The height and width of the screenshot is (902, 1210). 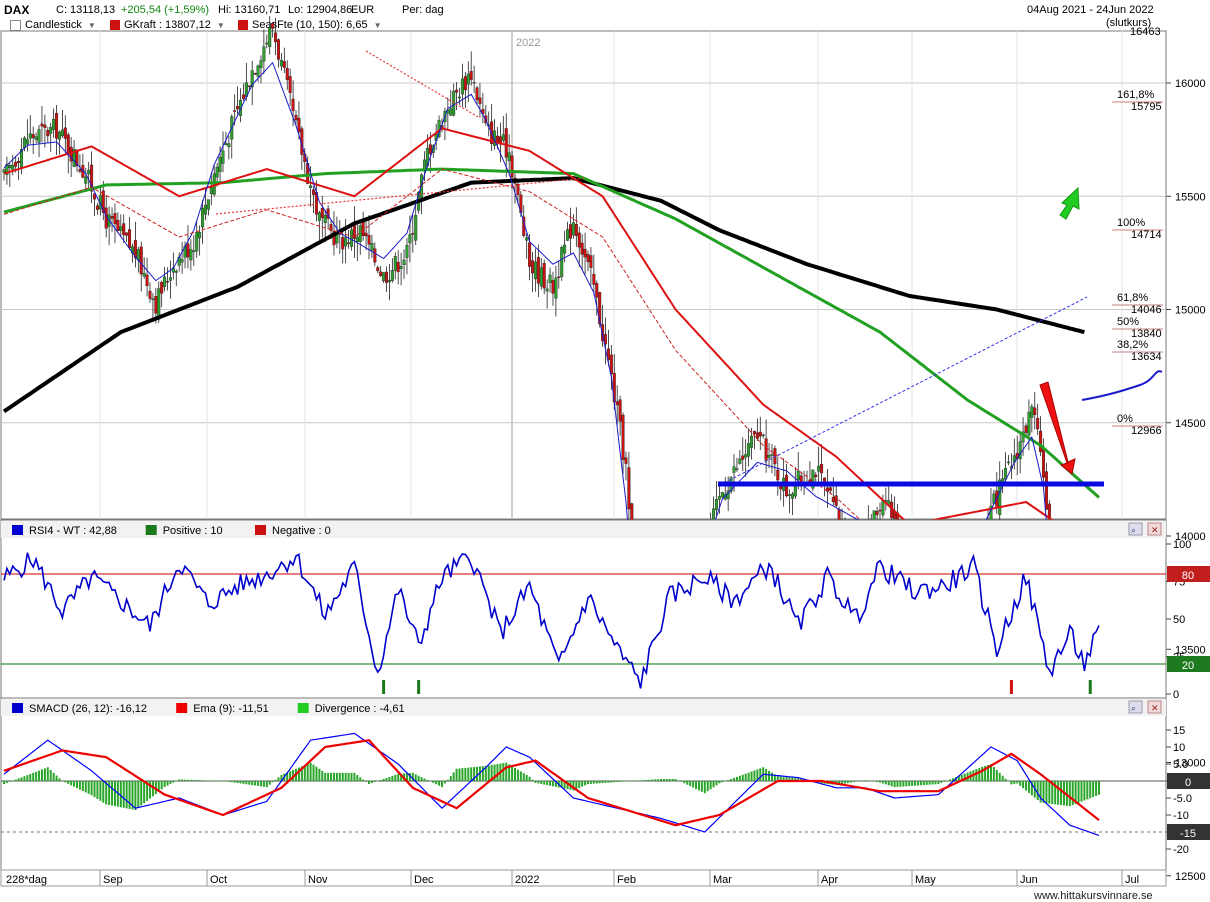 I want to click on macd-tick-label: 5.0, so click(x=1180, y=765).